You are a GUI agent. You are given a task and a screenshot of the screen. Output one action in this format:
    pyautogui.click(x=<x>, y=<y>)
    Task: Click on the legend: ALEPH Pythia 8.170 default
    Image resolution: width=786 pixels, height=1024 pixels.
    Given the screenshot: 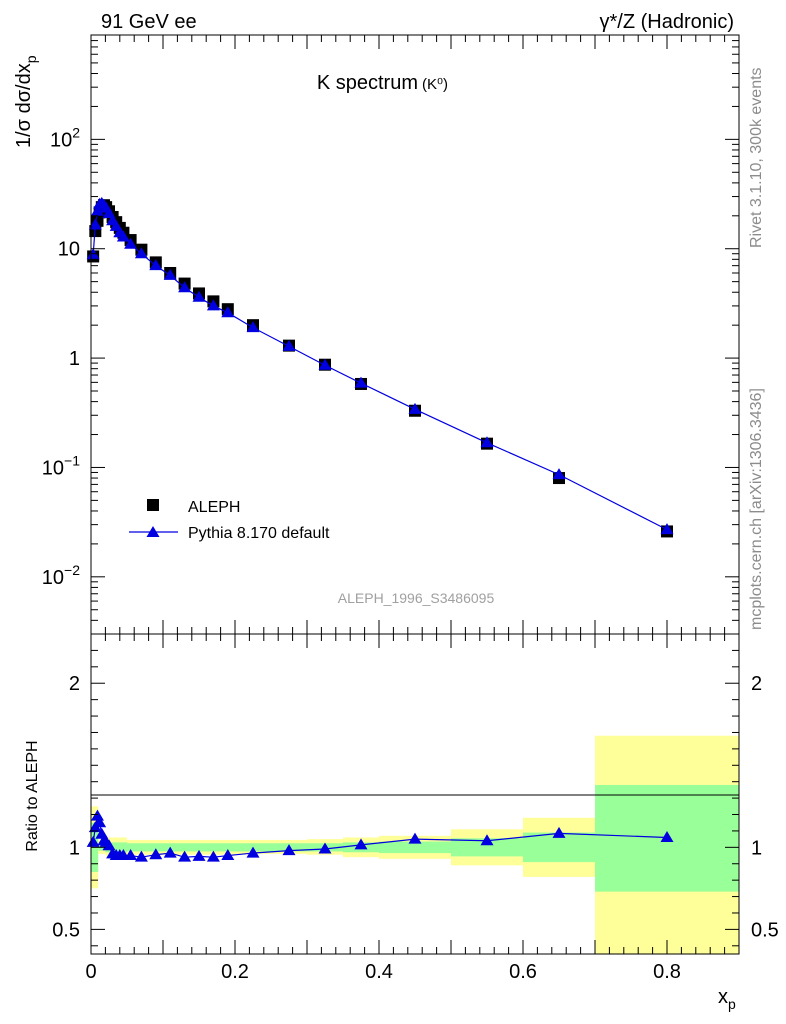 What is the action you would take?
    pyautogui.click(x=229, y=520)
    